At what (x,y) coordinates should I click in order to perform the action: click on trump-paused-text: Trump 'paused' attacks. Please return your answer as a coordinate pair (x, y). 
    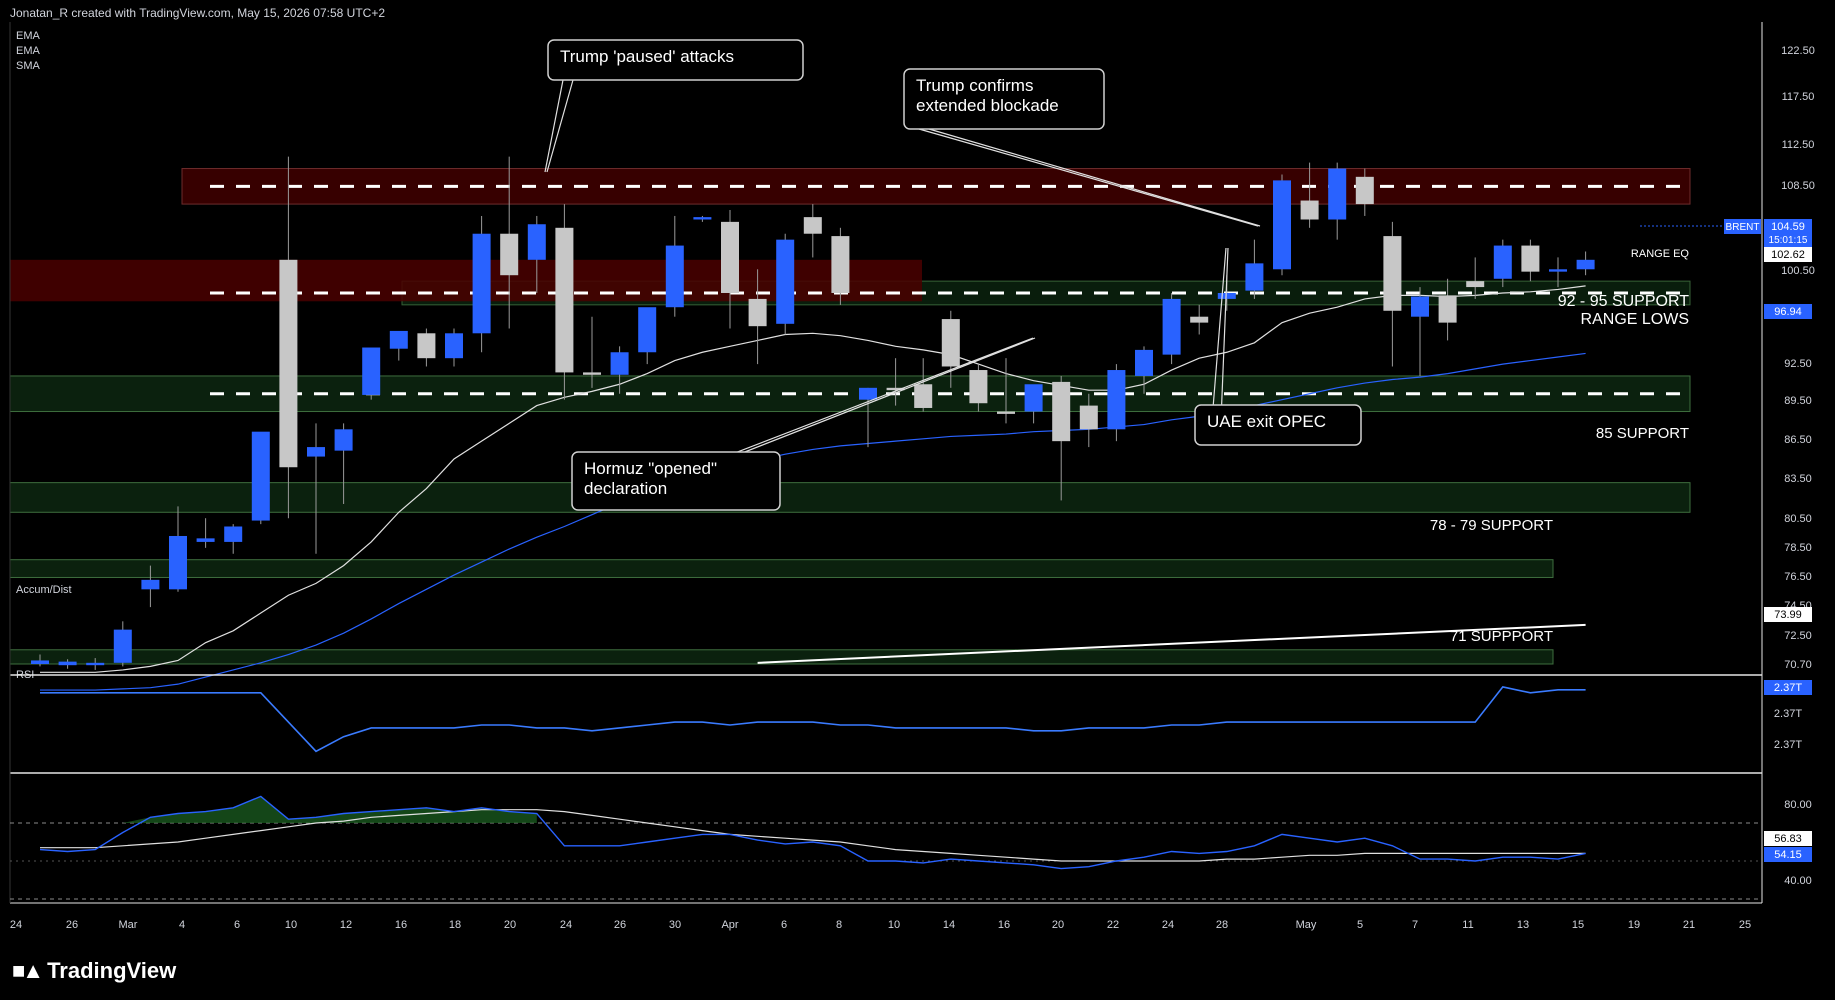
    Looking at the image, I should click on (647, 56).